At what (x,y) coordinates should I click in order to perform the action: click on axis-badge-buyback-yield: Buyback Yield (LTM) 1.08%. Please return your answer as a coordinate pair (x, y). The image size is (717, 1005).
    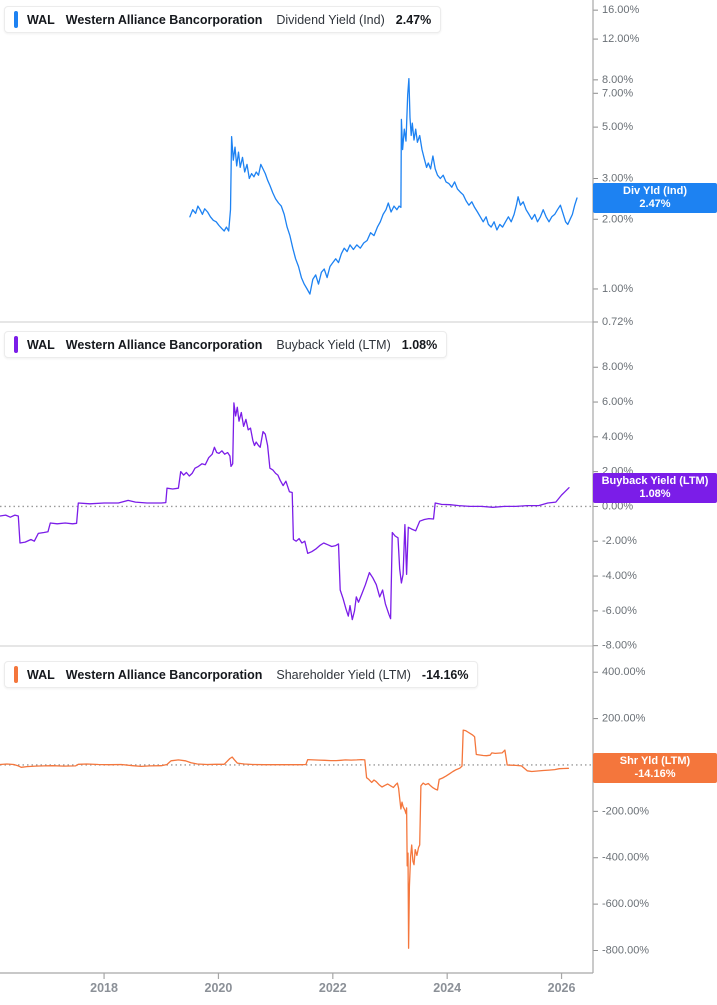
    Looking at the image, I should click on (655, 488).